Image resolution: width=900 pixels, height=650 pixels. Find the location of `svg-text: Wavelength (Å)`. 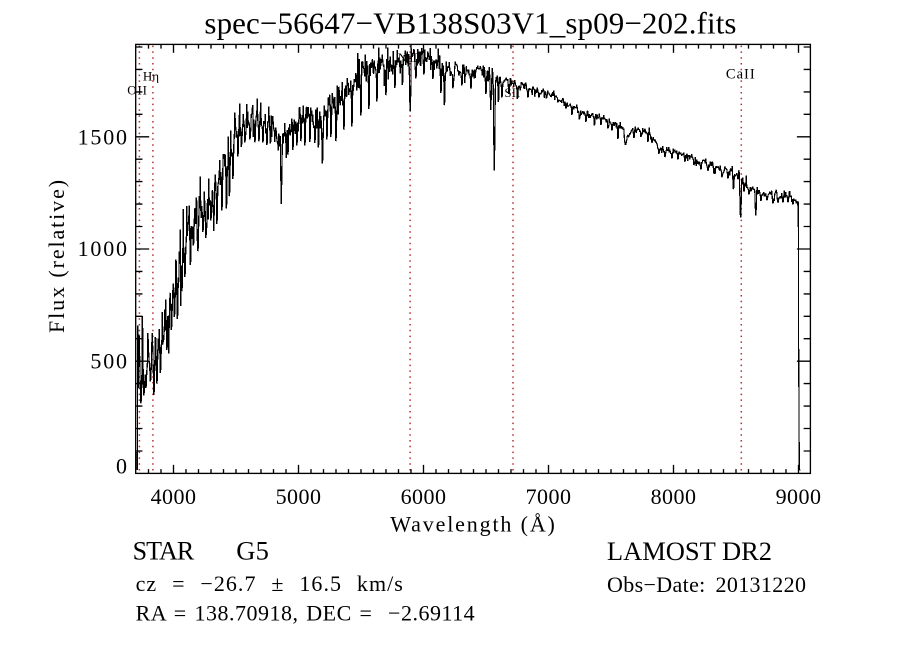

svg-text: Wavelength (Å) is located at coordinates (473, 523).